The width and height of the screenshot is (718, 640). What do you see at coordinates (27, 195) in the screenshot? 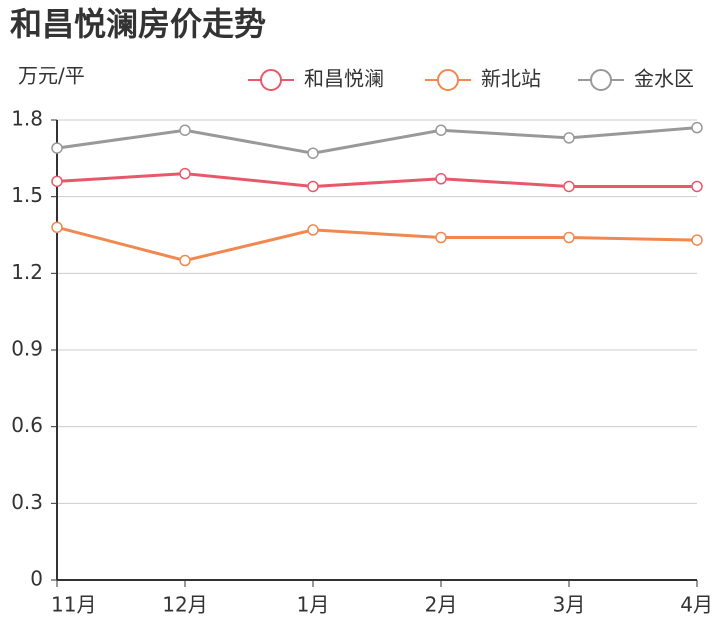
I see `y-tick-label: 1.5` at bounding box center [27, 195].